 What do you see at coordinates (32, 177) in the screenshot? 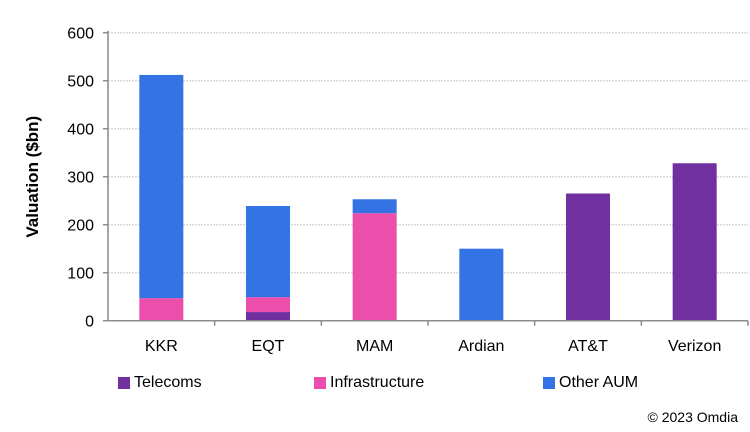
I see `y-axis-label: Valuation ($bn)` at bounding box center [32, 177].